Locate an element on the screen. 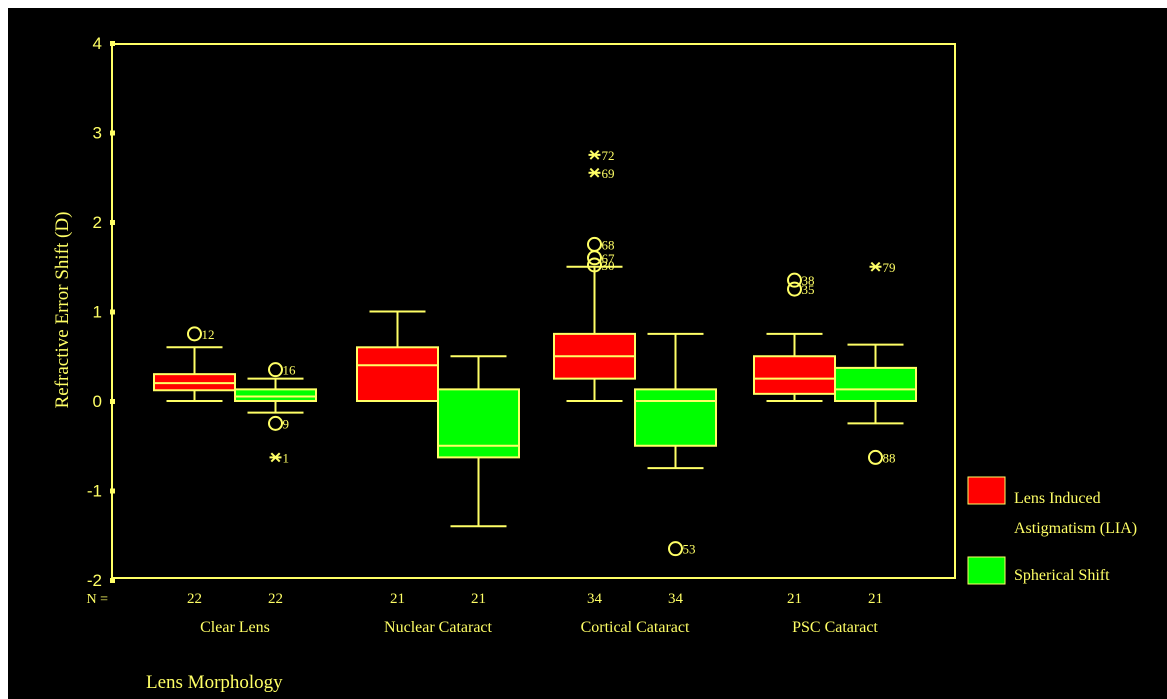 The width and height of the screenshot is (1167, 699). y-tick-label: 2 is located at coordinates (97, 222).